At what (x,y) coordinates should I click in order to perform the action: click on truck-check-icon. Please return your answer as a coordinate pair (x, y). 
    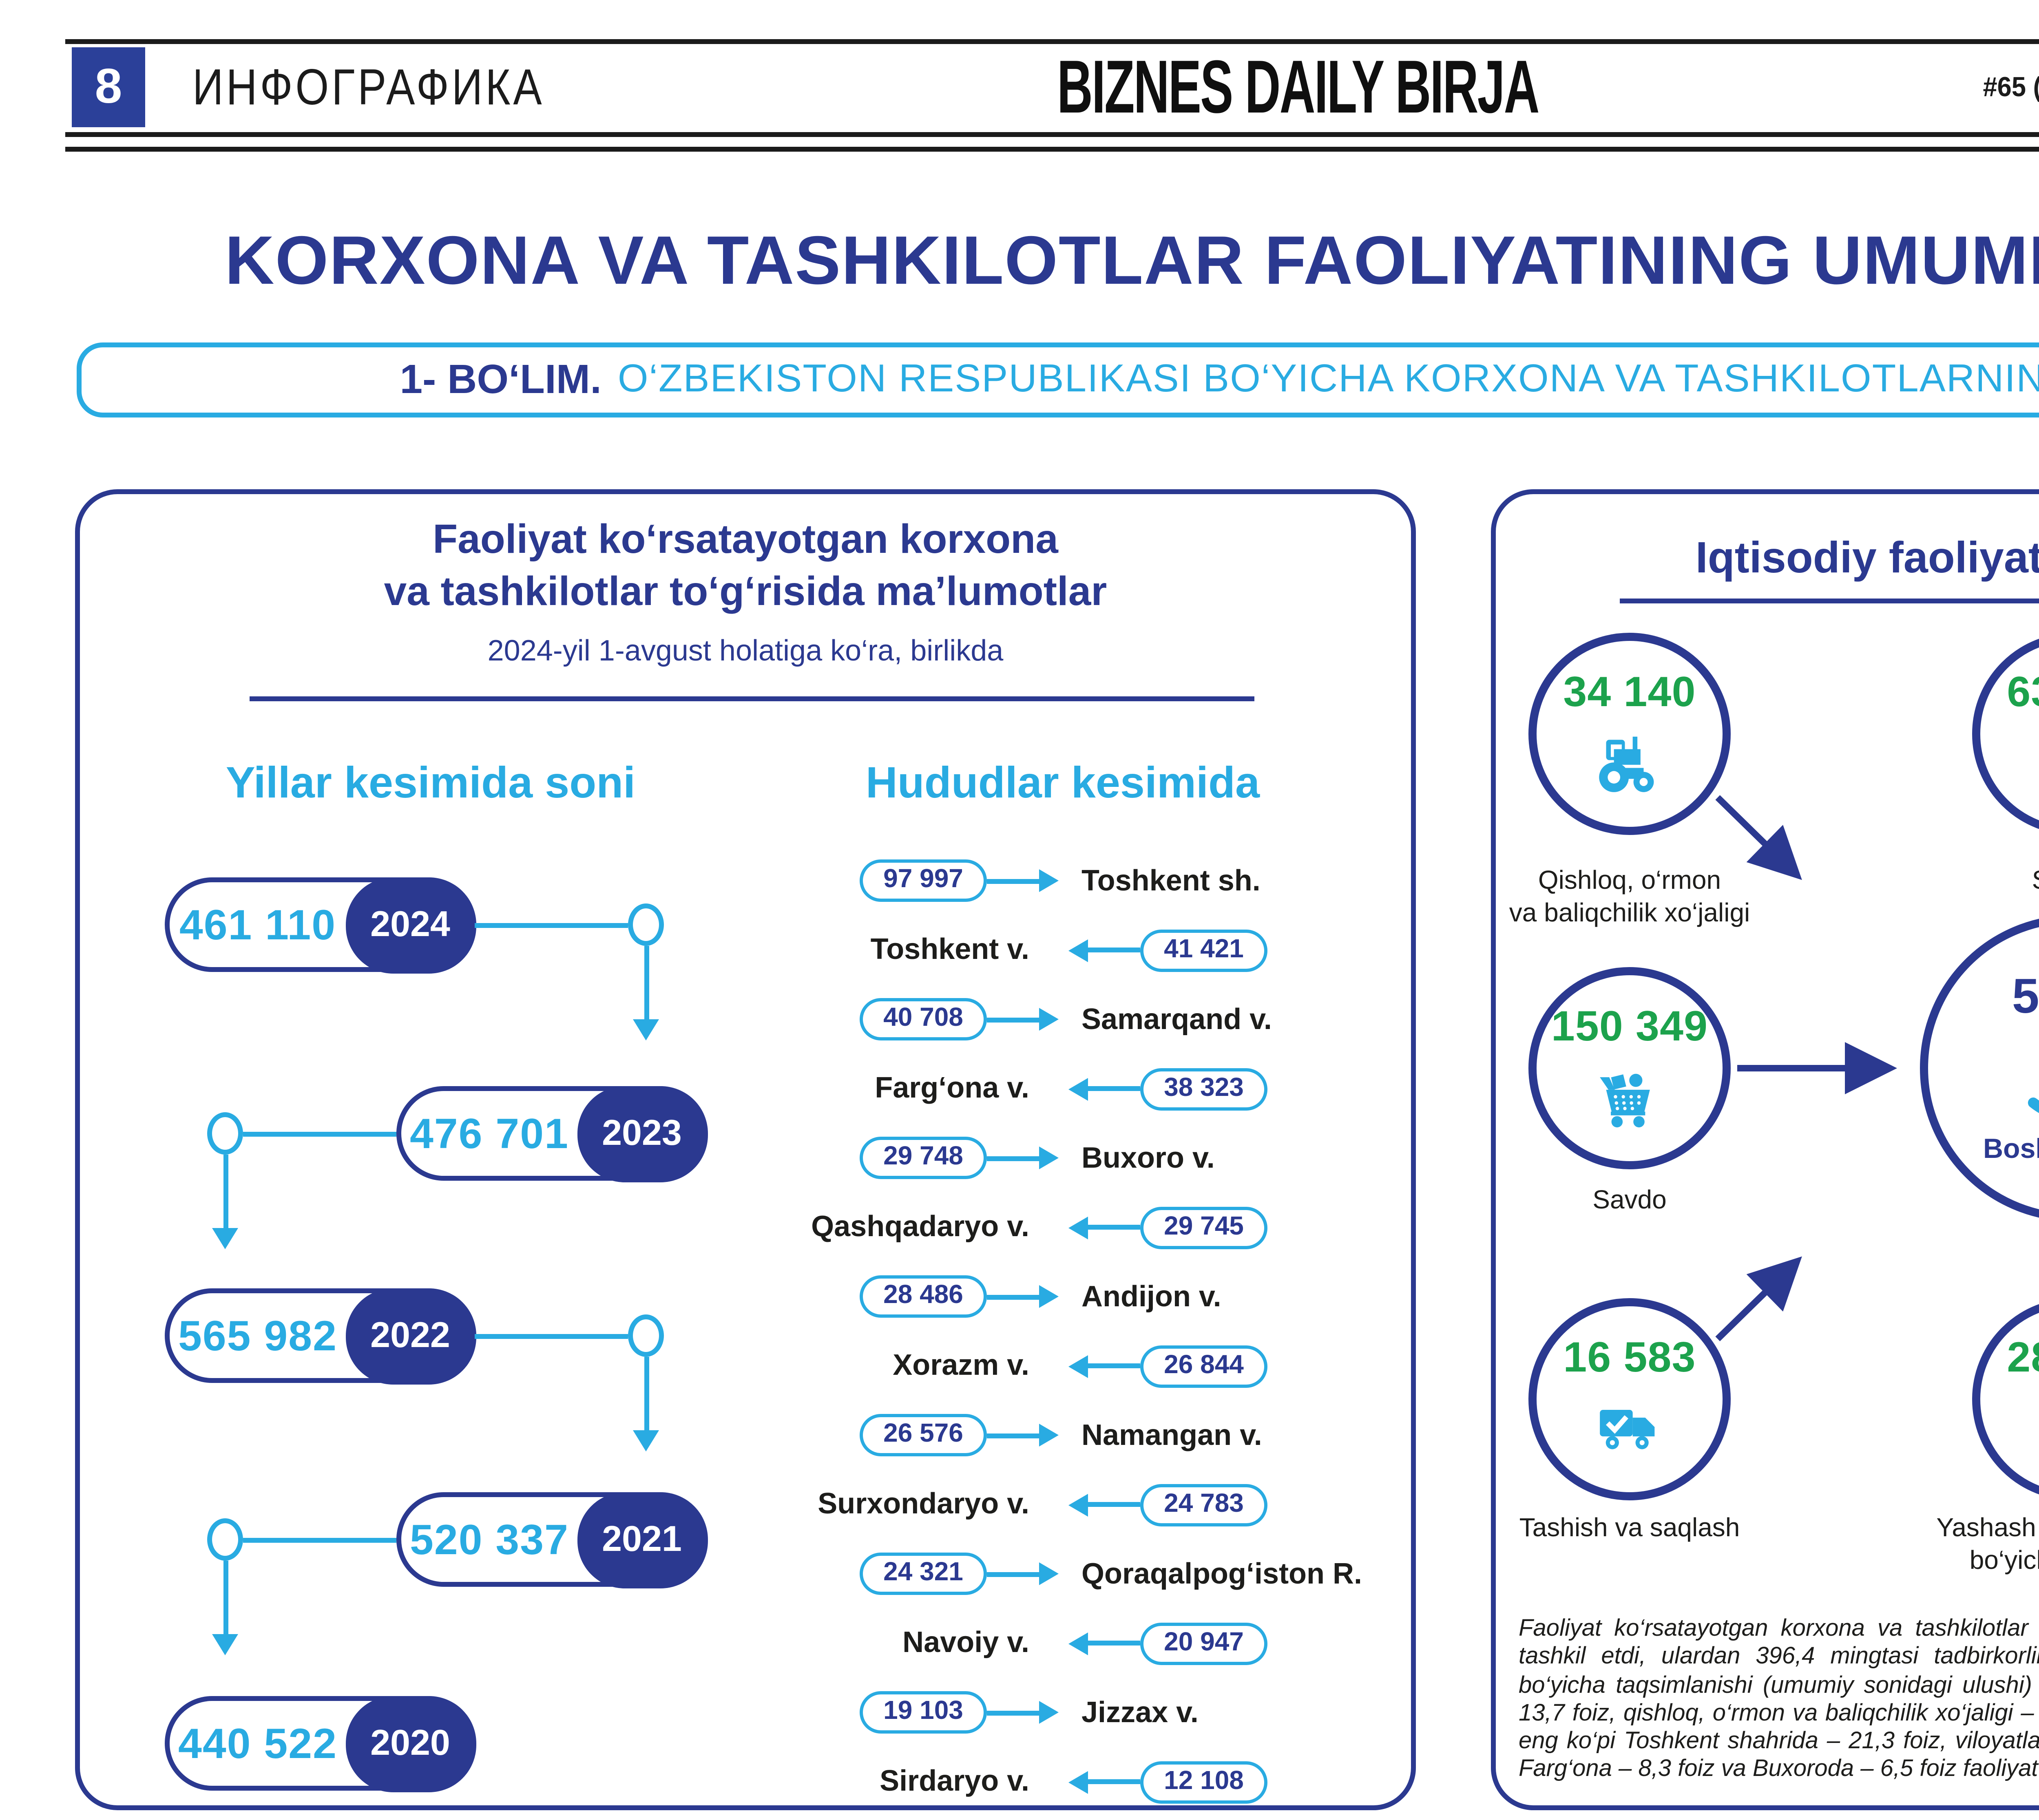
    Looking at the image, I should click on (1627, 1429).